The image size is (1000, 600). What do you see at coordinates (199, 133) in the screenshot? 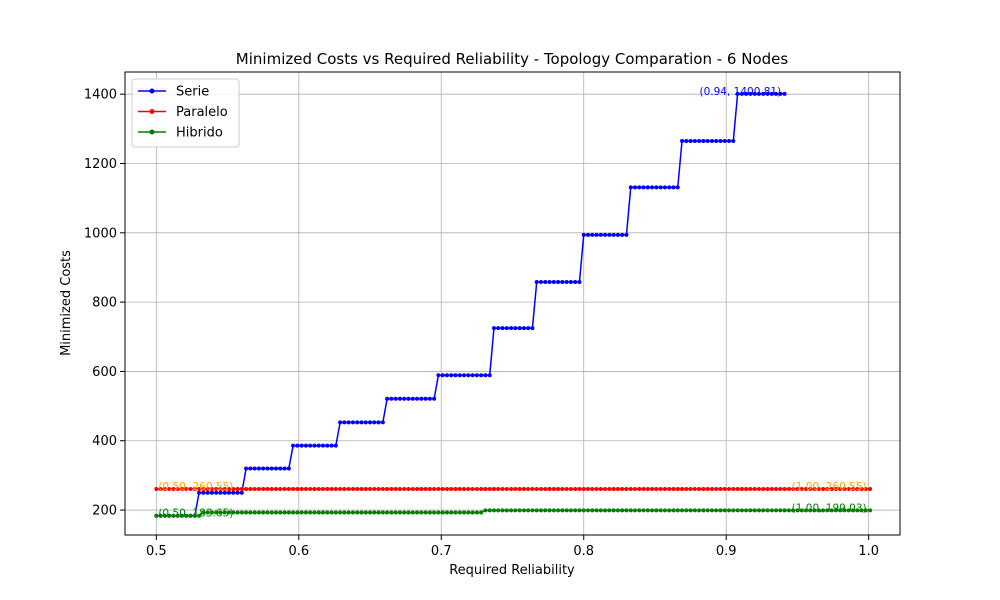
I see `legend-label: Hibrido` at bounding box center [199, 133].